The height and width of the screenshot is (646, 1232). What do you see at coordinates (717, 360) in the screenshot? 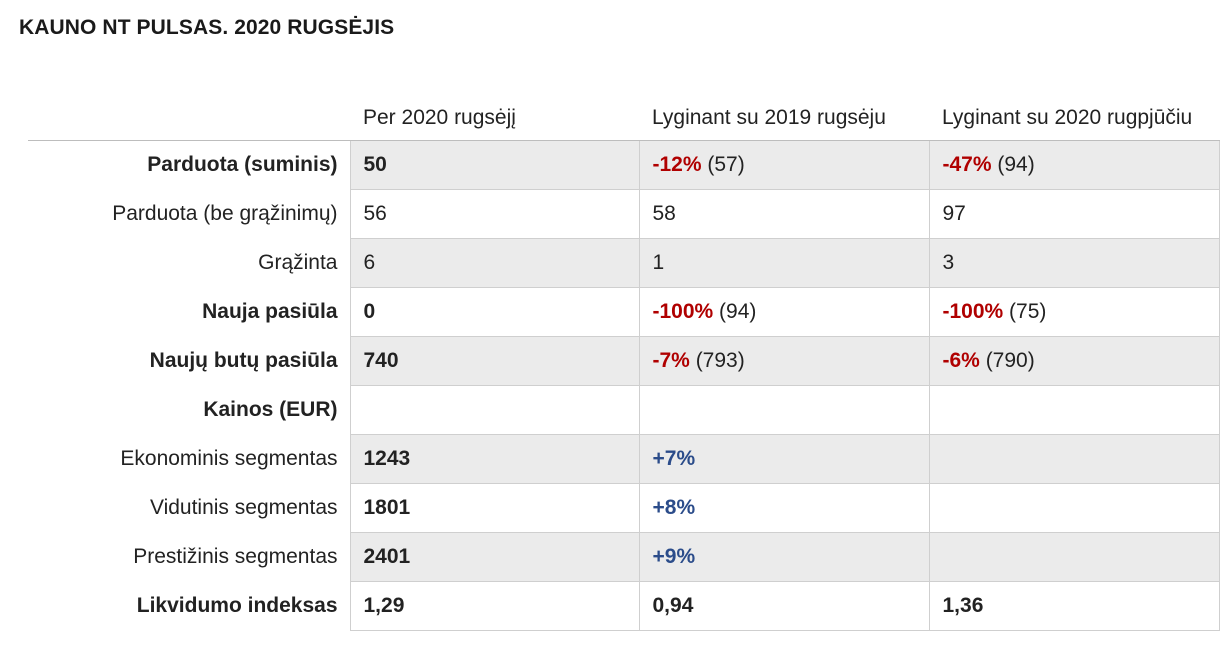
I see `reference-value: (793)` at bounding box center [717, 360].